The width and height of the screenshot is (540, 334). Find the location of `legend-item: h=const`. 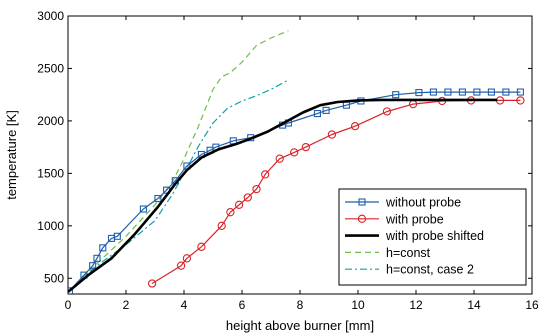

legend-item: h=const is located at coordinates (388, 253).